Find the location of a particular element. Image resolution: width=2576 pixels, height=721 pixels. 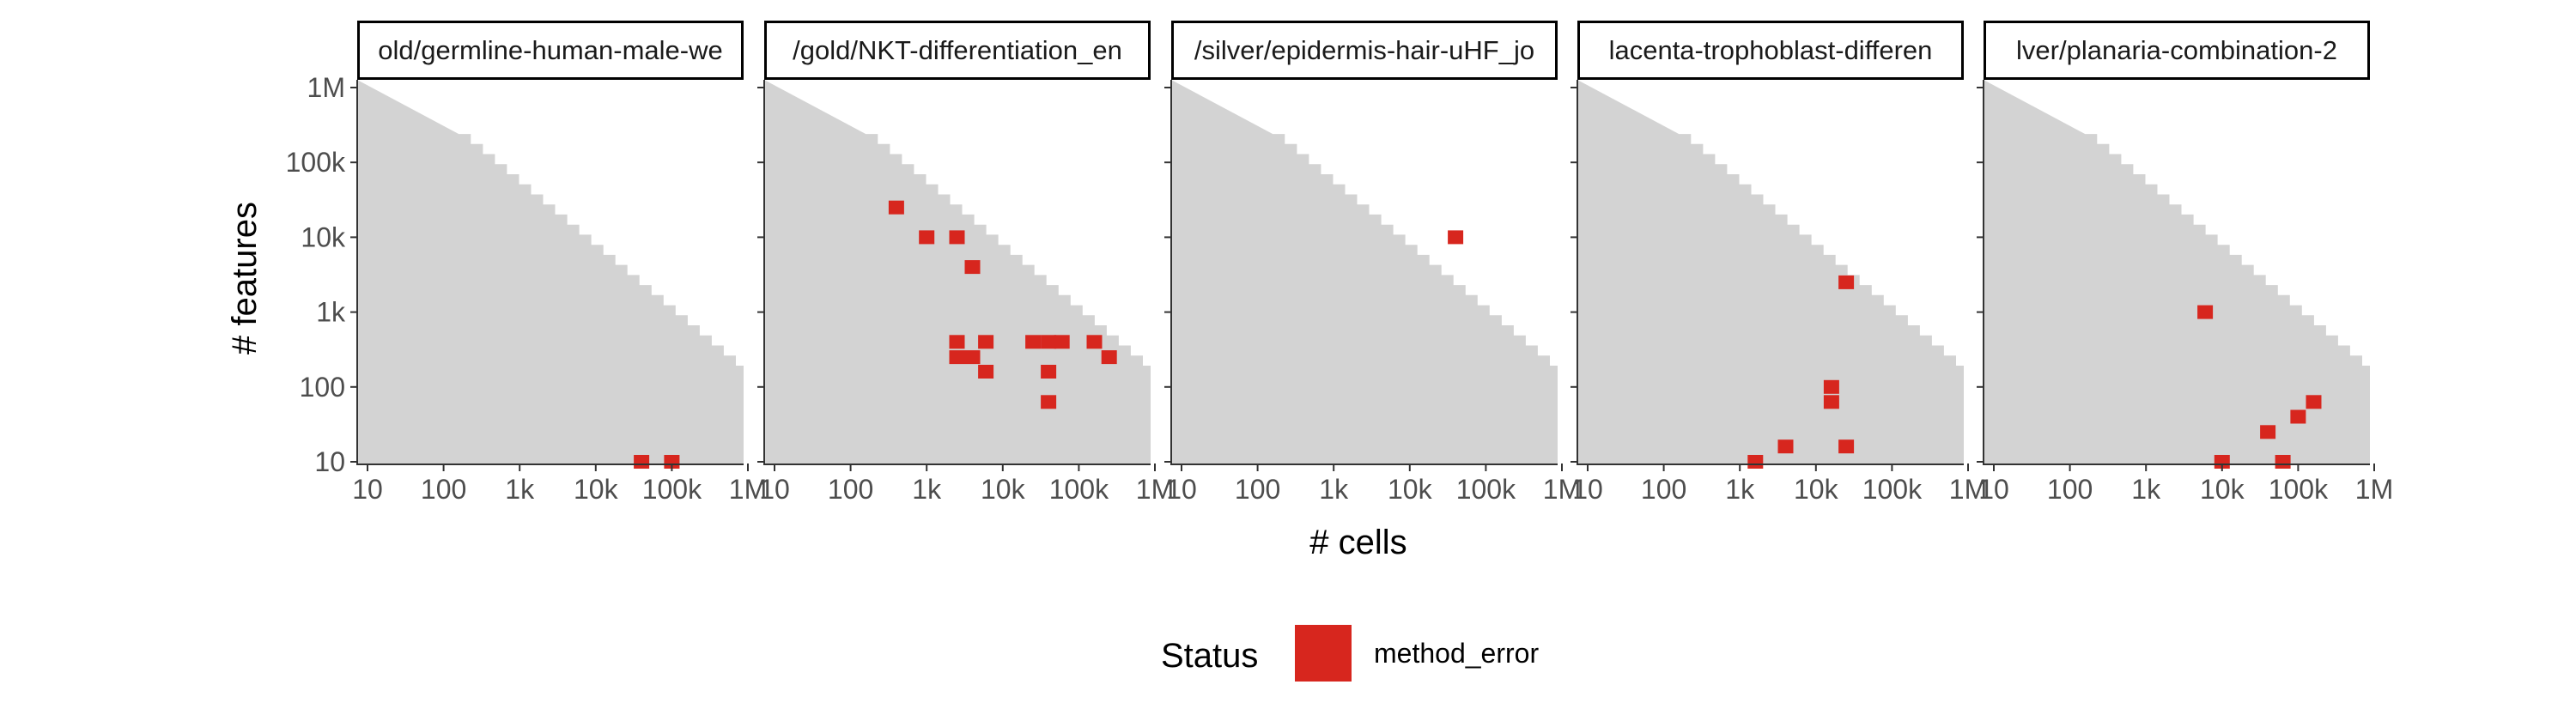

legend-label-method-error: method_error is located at coordinates (1456, 653).